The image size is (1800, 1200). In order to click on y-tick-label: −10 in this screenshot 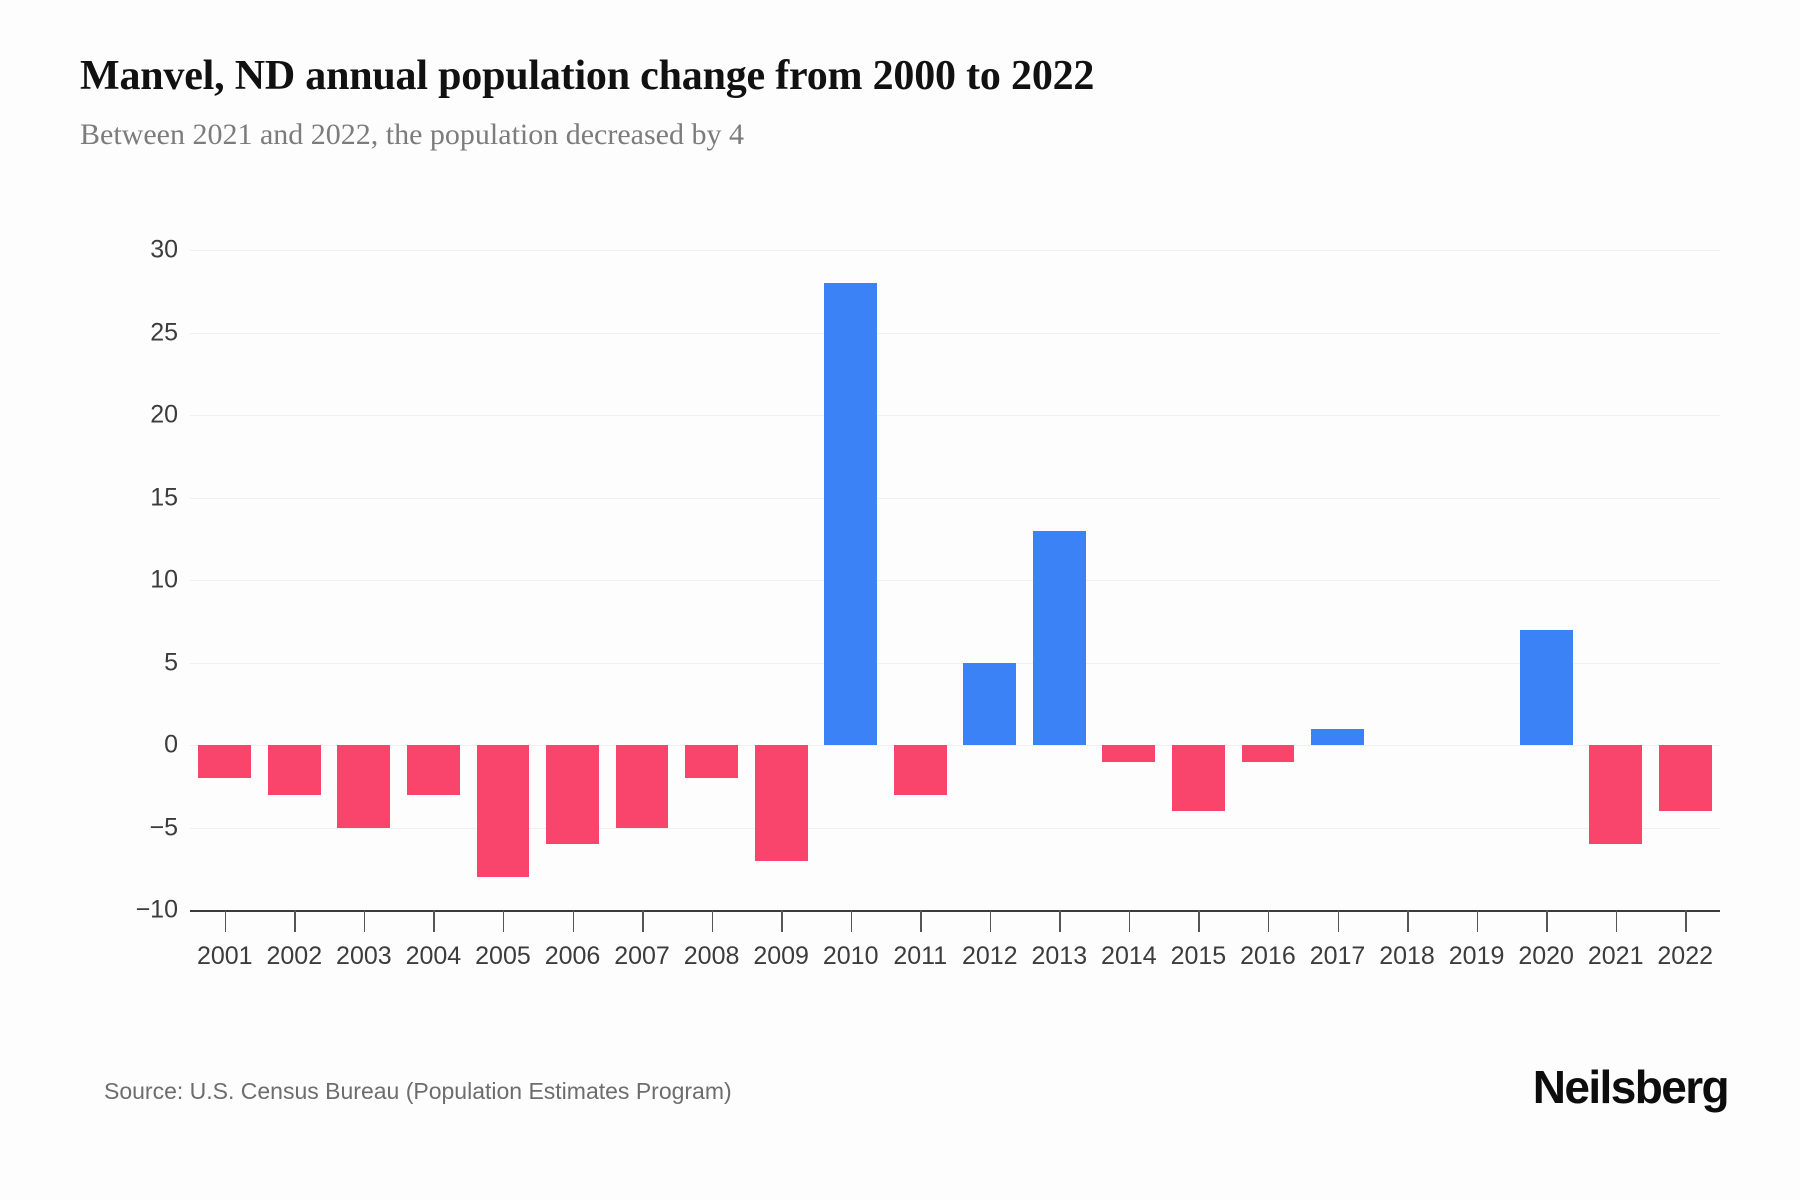, I will do `click(156, 909)`.